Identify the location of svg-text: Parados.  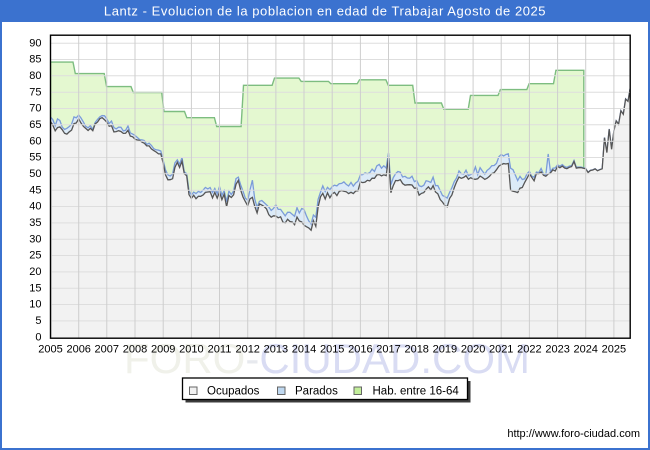
(316, 392).